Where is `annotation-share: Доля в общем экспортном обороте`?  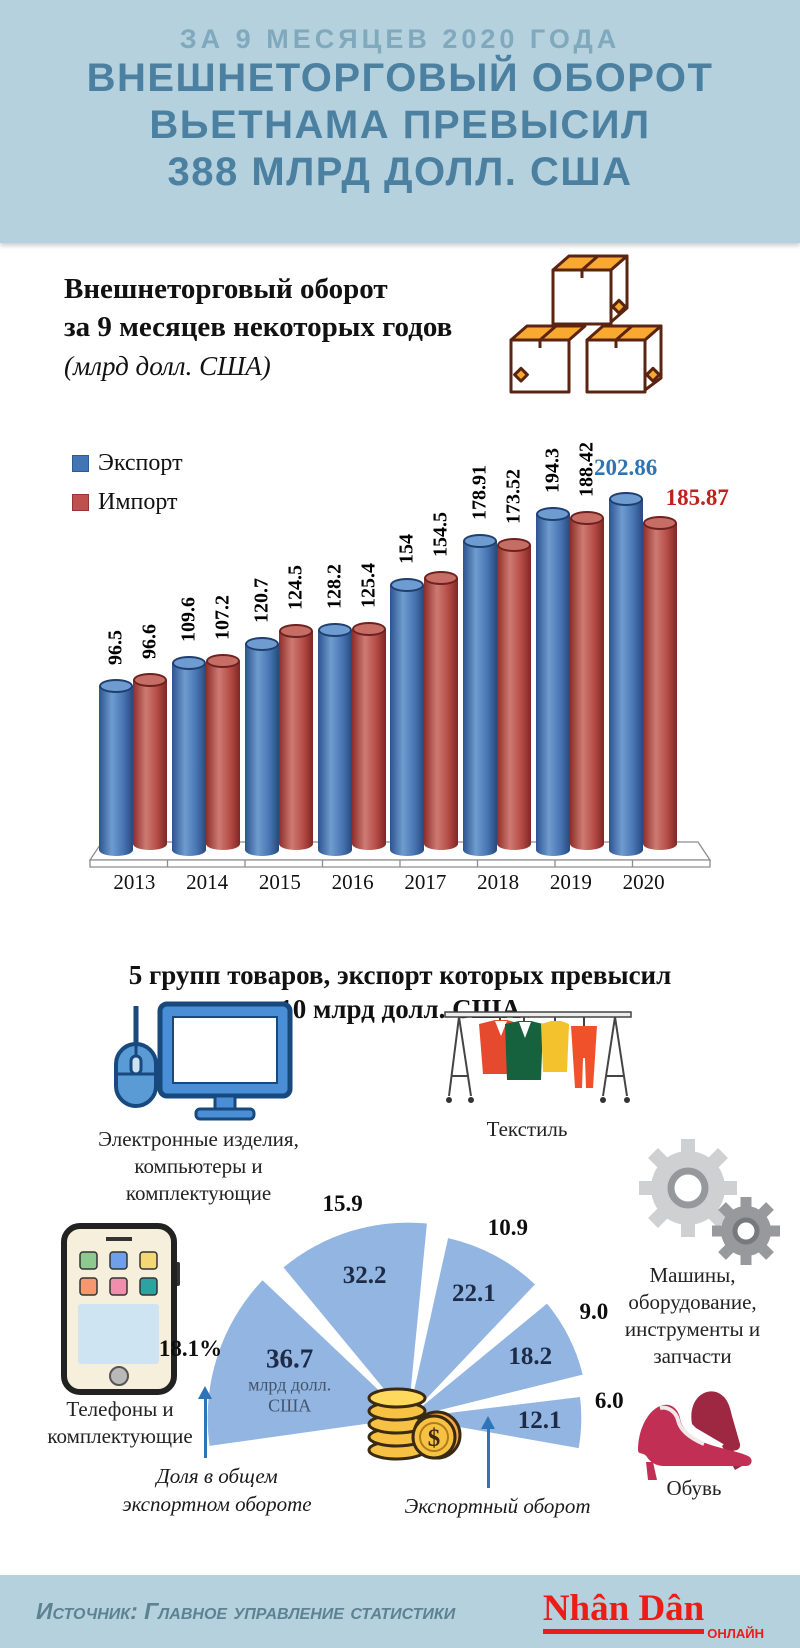
annotation-share: Доля в общем экспортном обороте is located at coordinates (217, 1490).